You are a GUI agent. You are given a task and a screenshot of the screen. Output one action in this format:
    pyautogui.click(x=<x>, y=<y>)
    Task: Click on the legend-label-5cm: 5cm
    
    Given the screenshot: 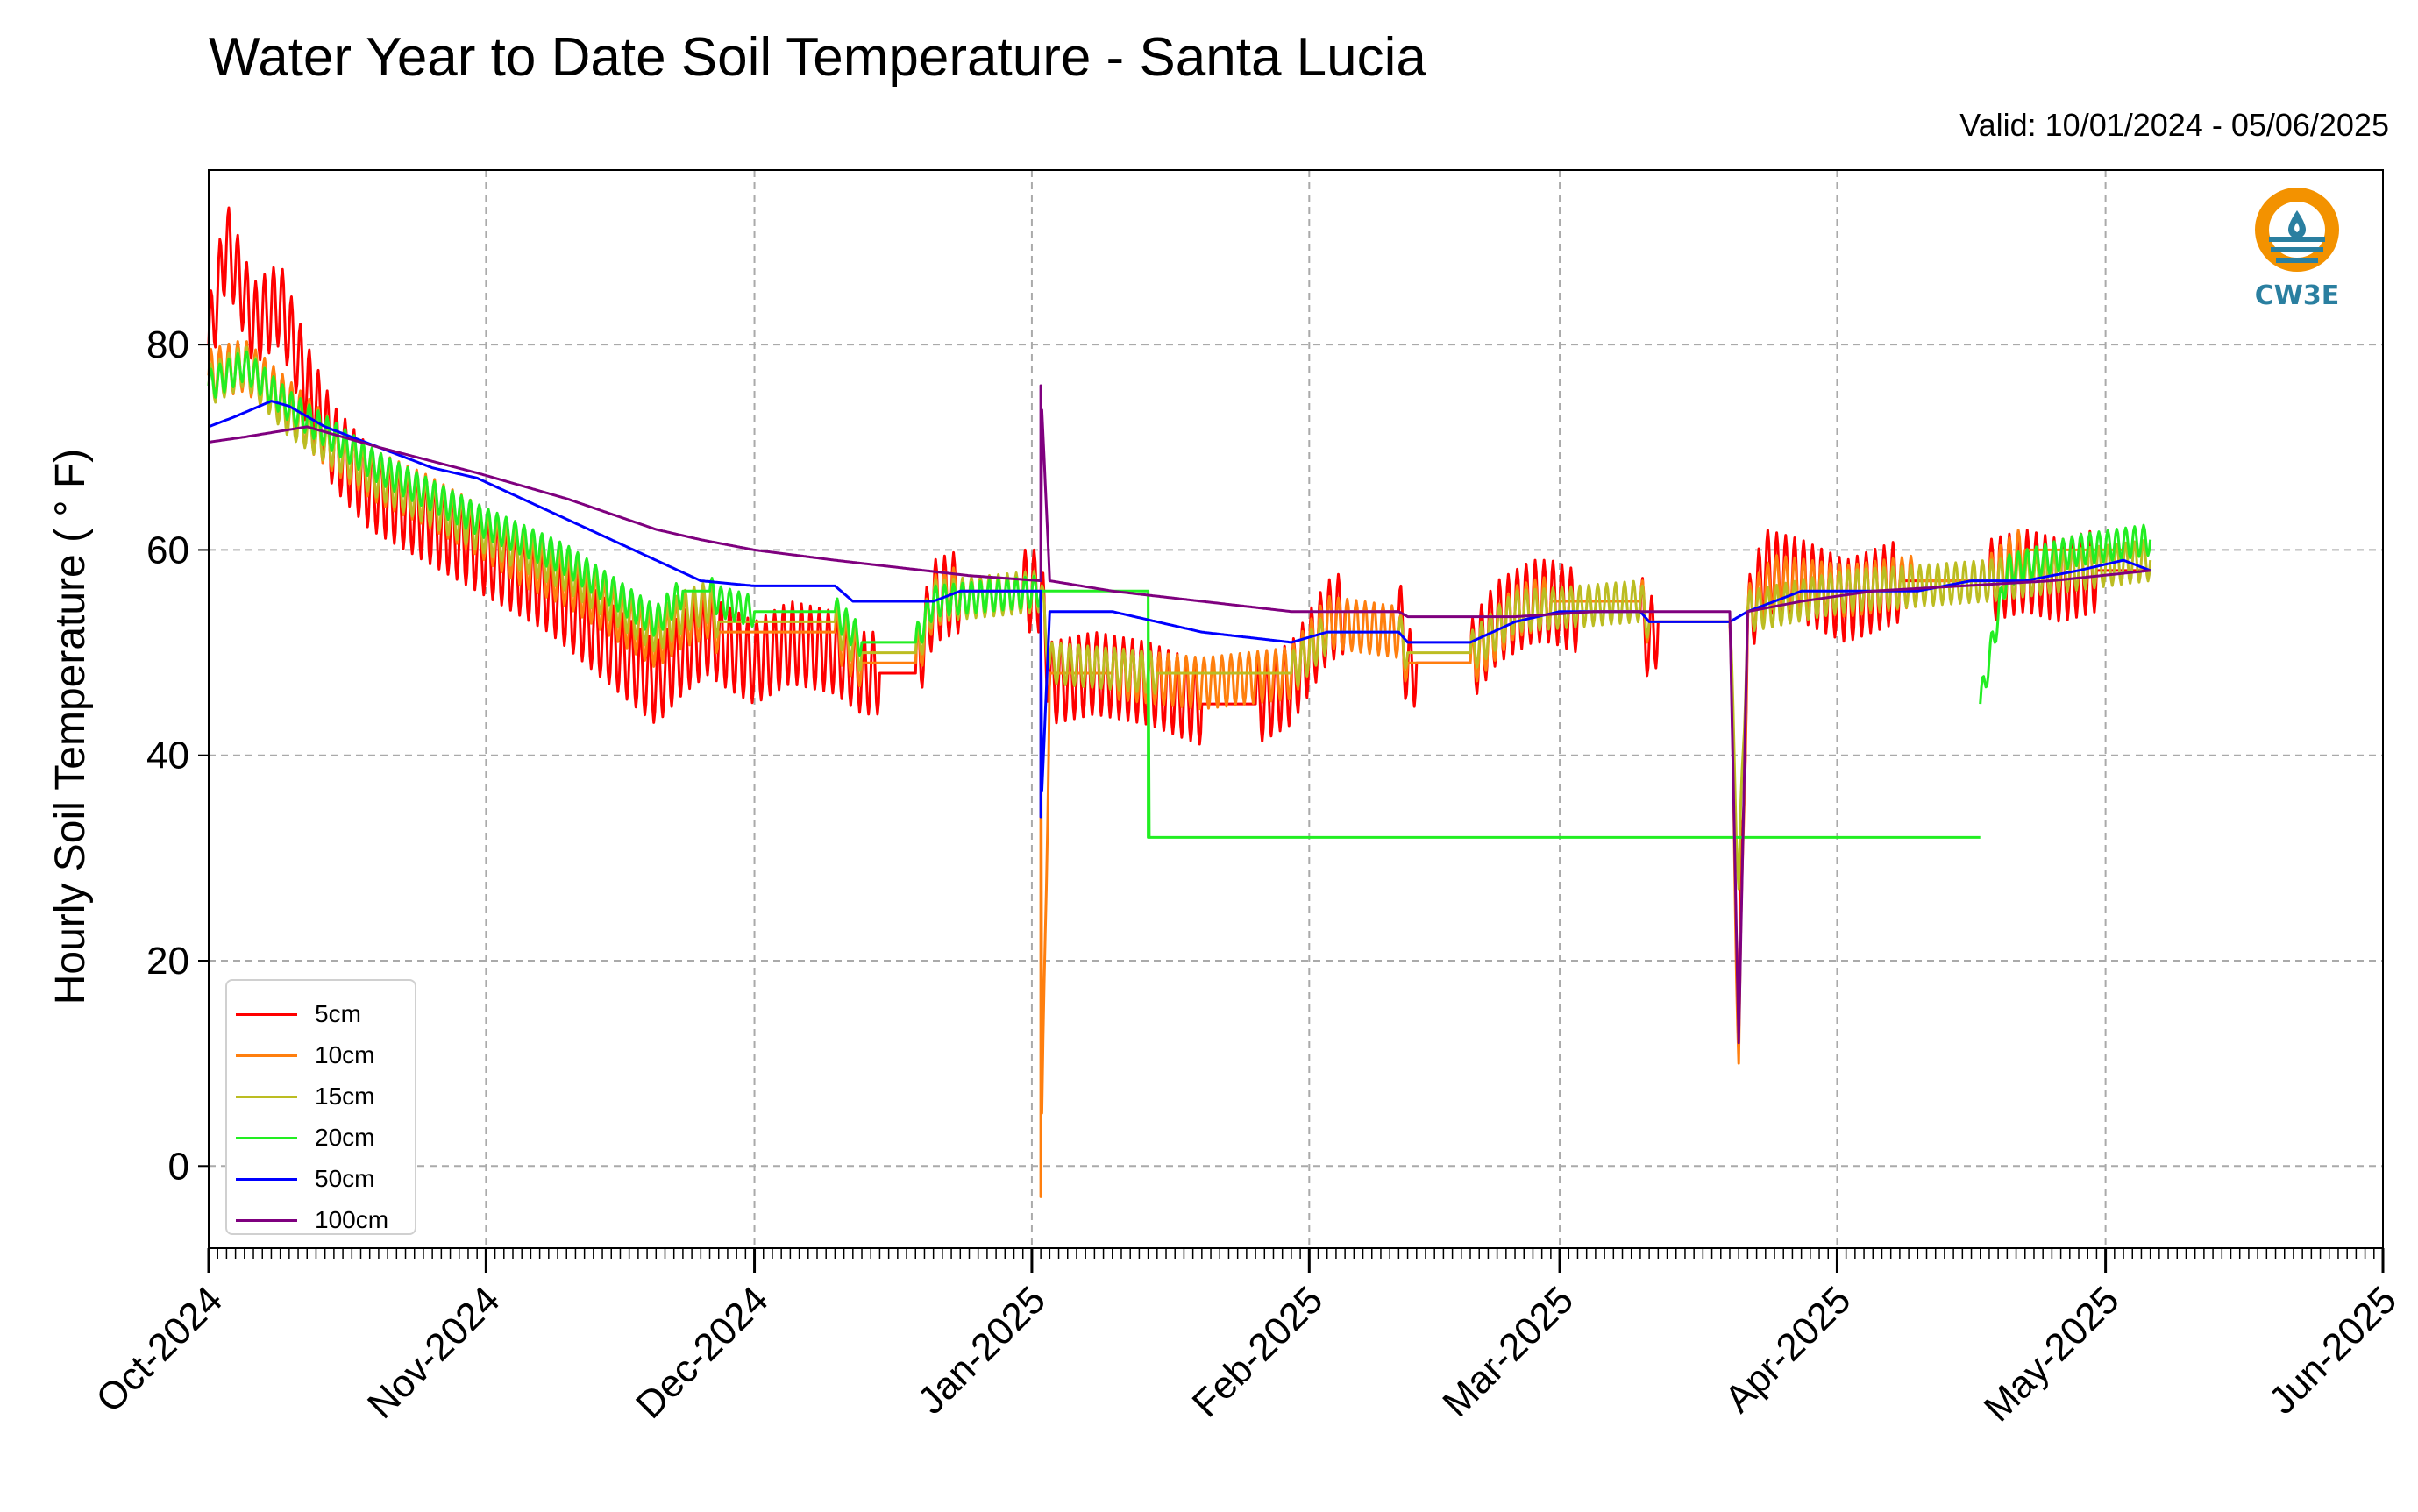 What is the action you would take?
    pyautogui.click(x=338, y=1013)
    